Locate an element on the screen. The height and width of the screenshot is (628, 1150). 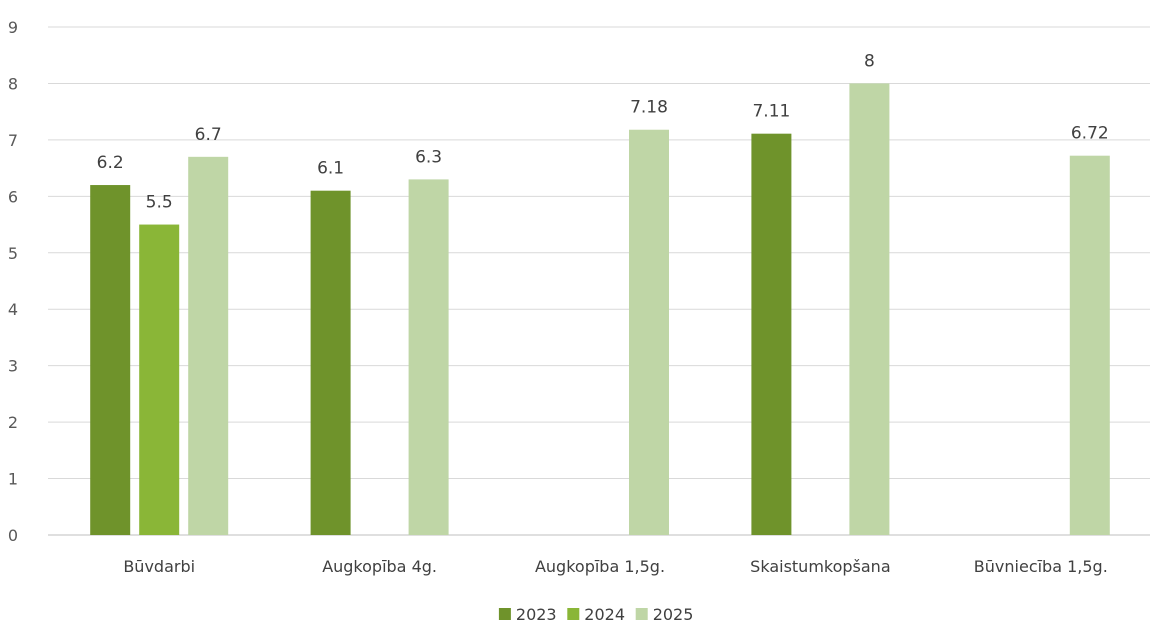
y-tick-label: 7 is located at coordinates (13, 140).